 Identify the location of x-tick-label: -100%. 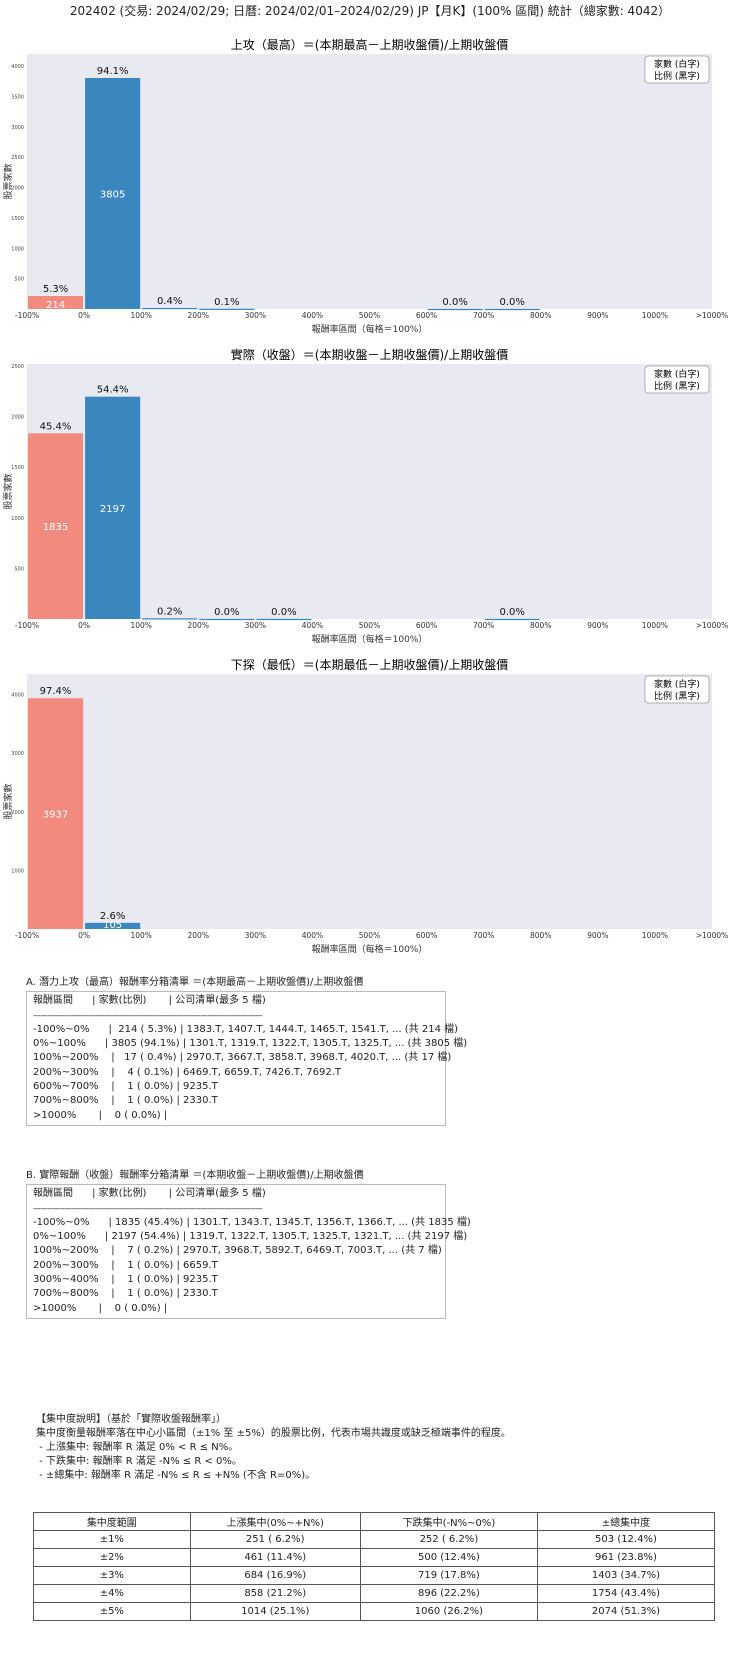
(27, 935).